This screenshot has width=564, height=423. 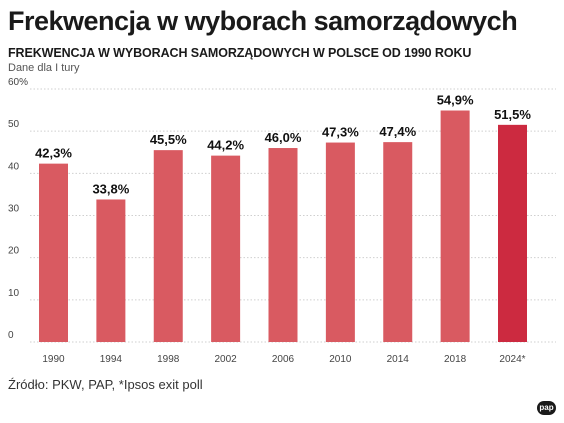 What do you see at coordinates (168, 359) in the screenshot?
I see `x-tick-label: 1998` at bounding box center [168, 359].